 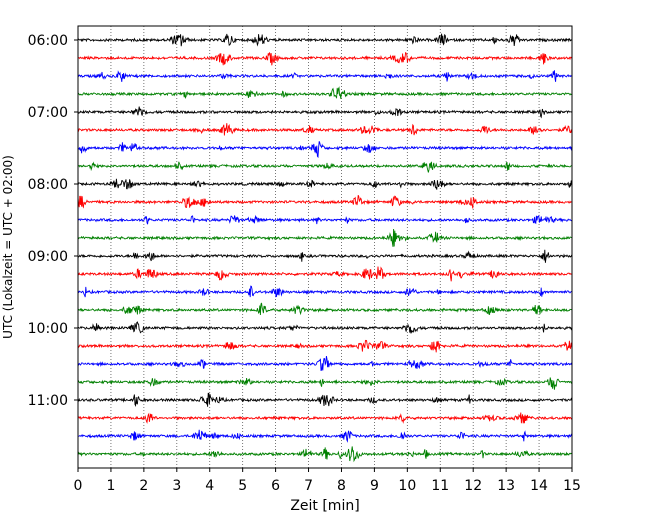 I want to click on x-tick-label: 14, so click(x=539, y=486).